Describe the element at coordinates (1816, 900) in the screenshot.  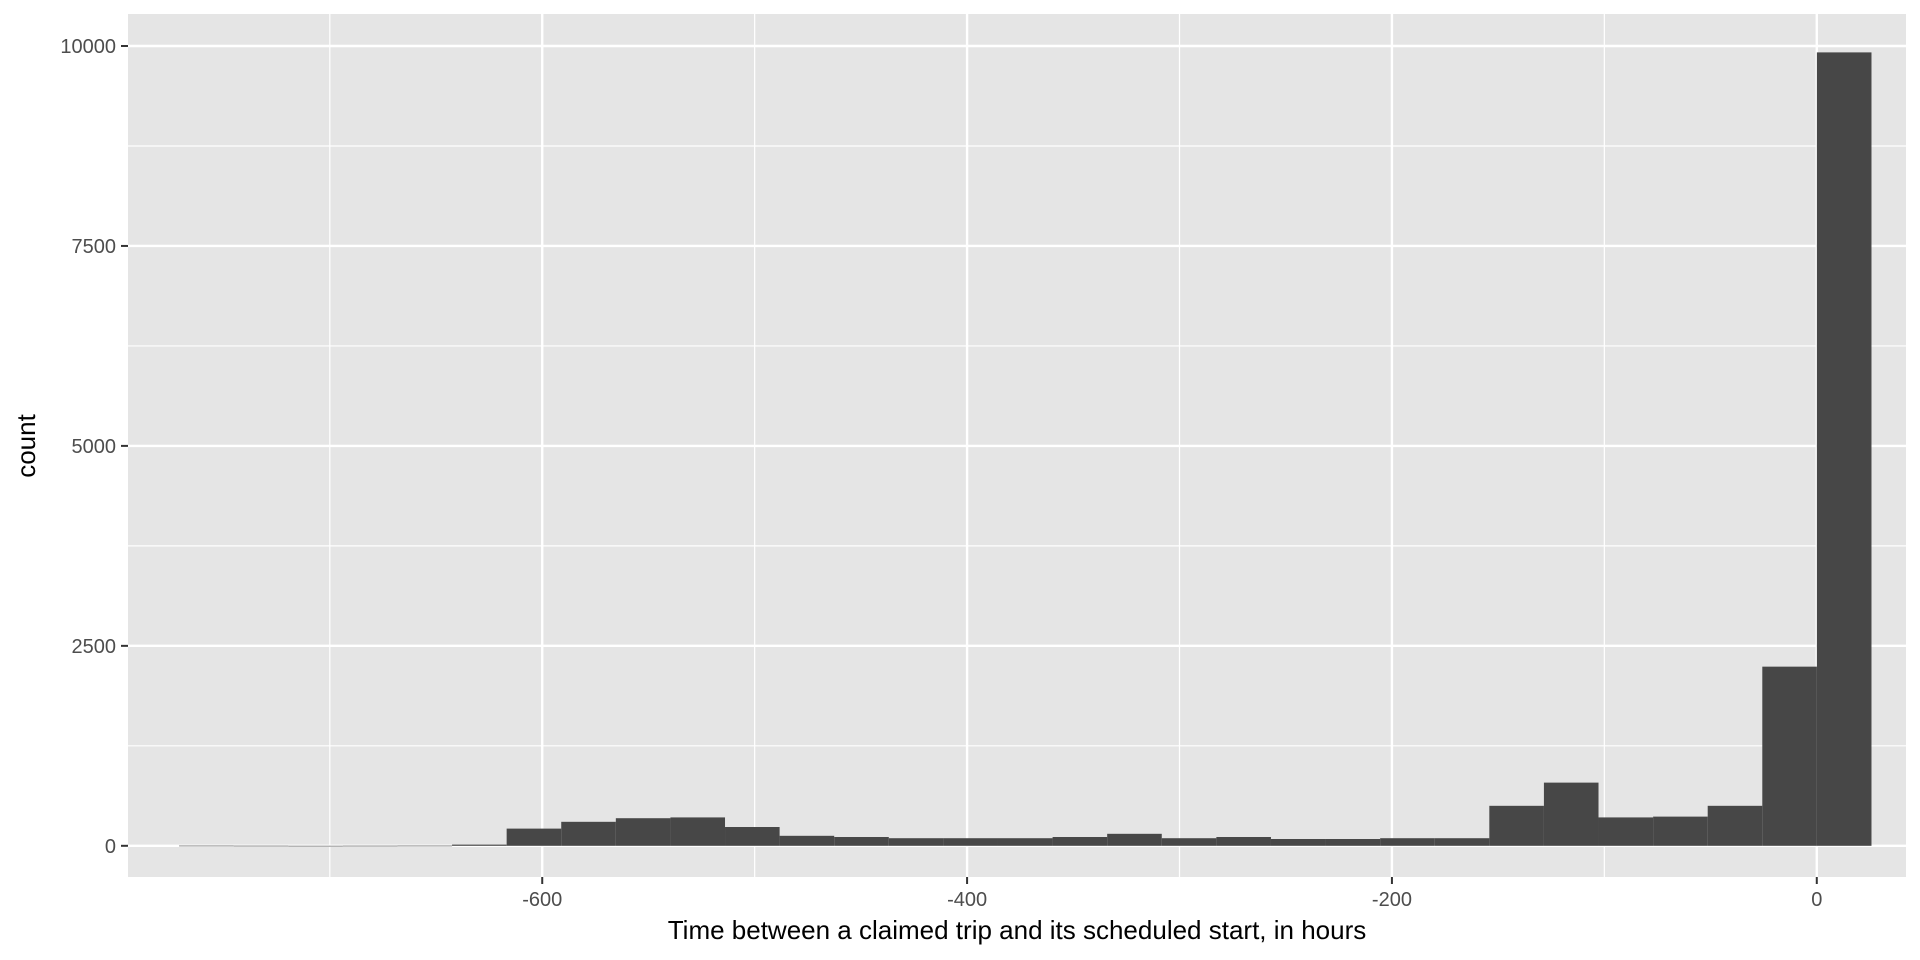
I see `x-tick-label: 0` at that location.